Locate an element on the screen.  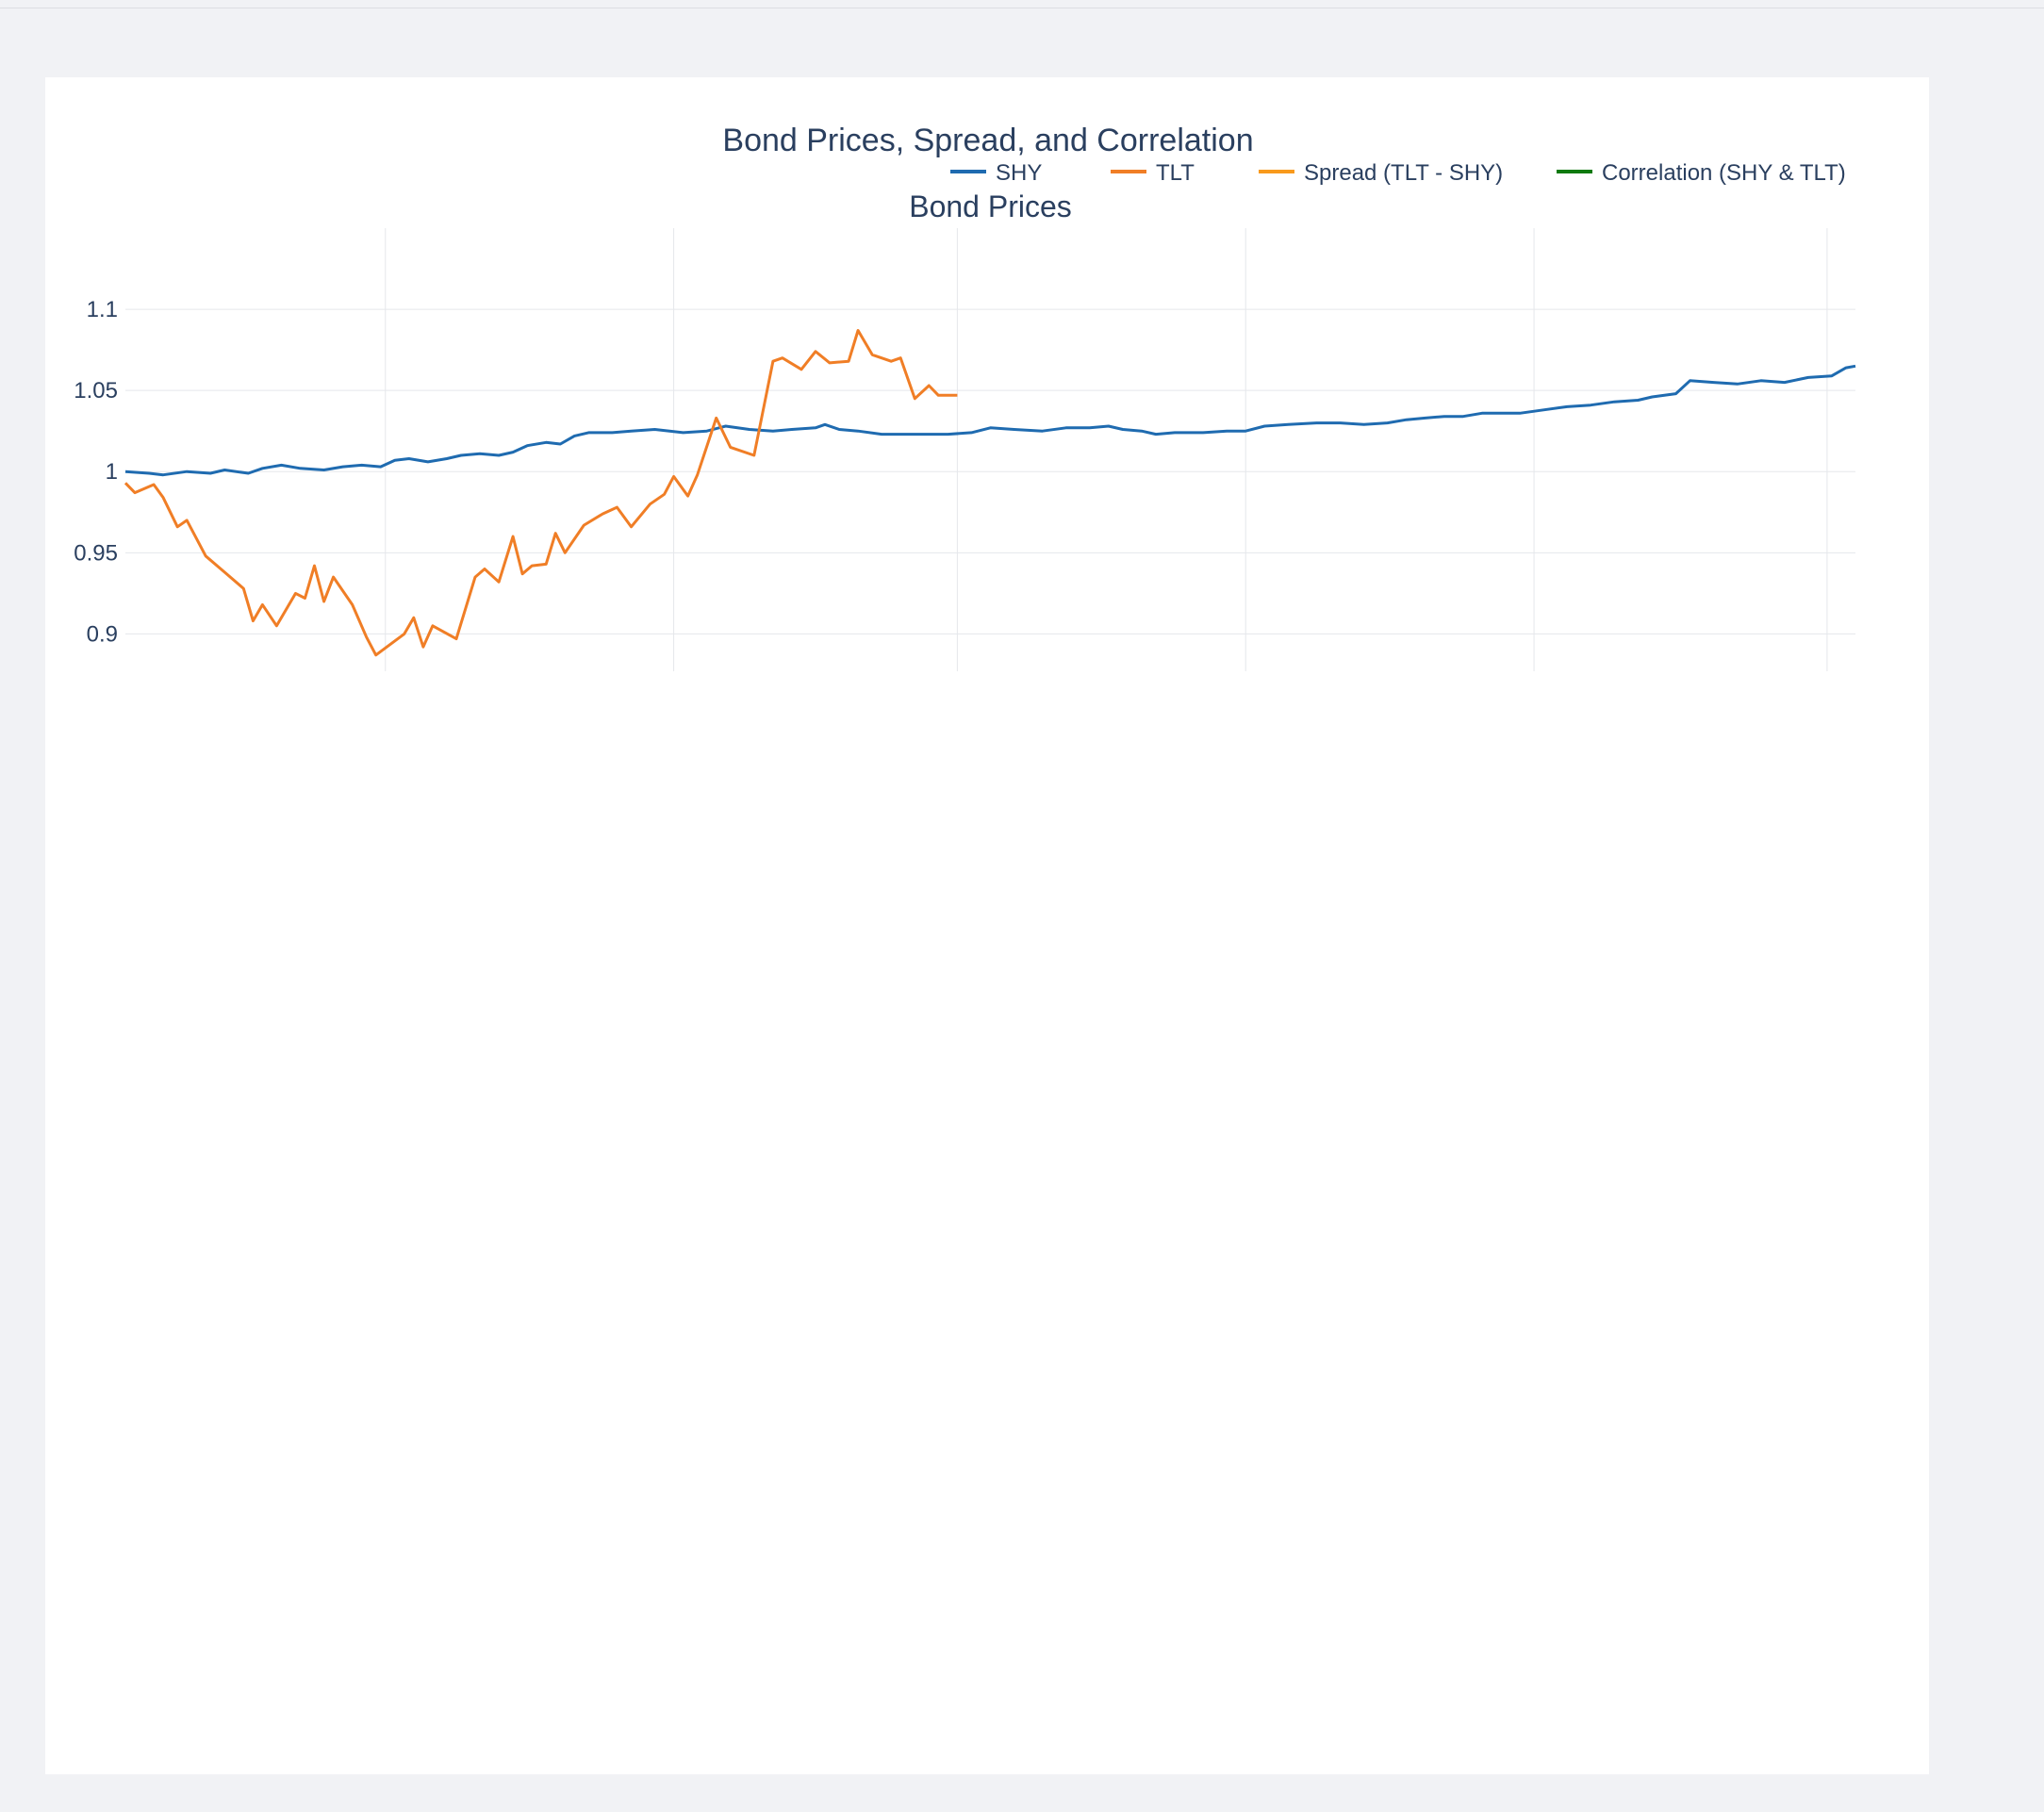
legend-label: Spread (TLT - SHY) is located at coordinates (1404, 173).